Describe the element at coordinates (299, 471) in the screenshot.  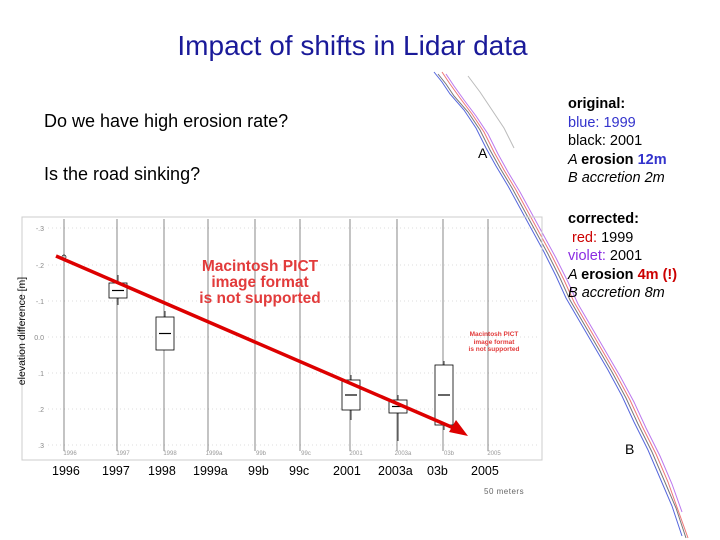
I see `x-axis-label: 99c` at that location.